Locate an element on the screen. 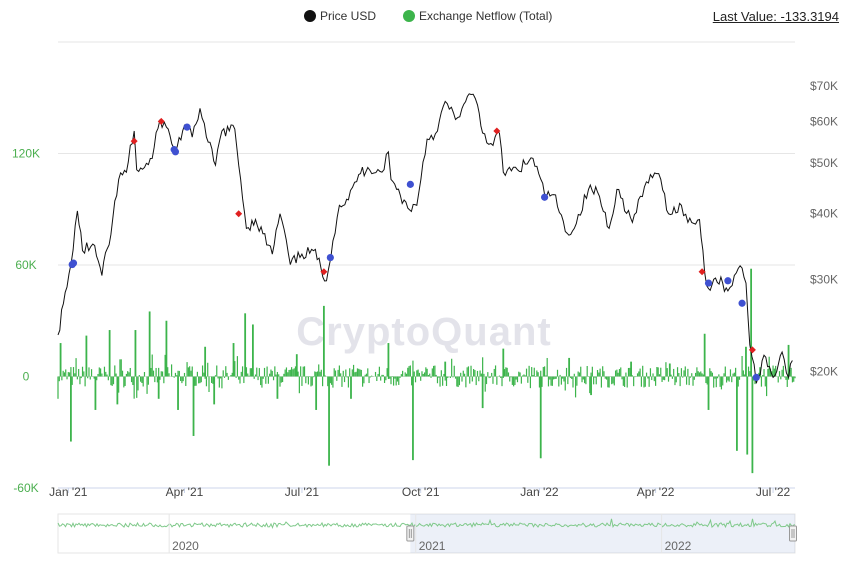 The width and height of the screenshot is (855, 562). navigator-handle-right is located at coordinates (793, 533).